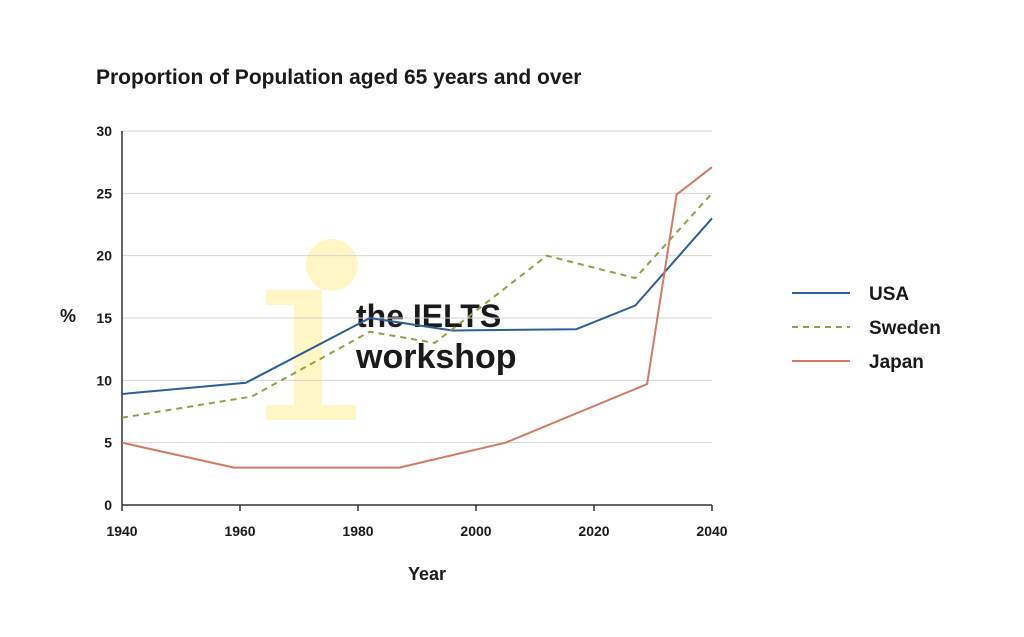  Describe the element at coordinates (427, 574) in the screenshot. I see `x-axis-label: Year` at that location.